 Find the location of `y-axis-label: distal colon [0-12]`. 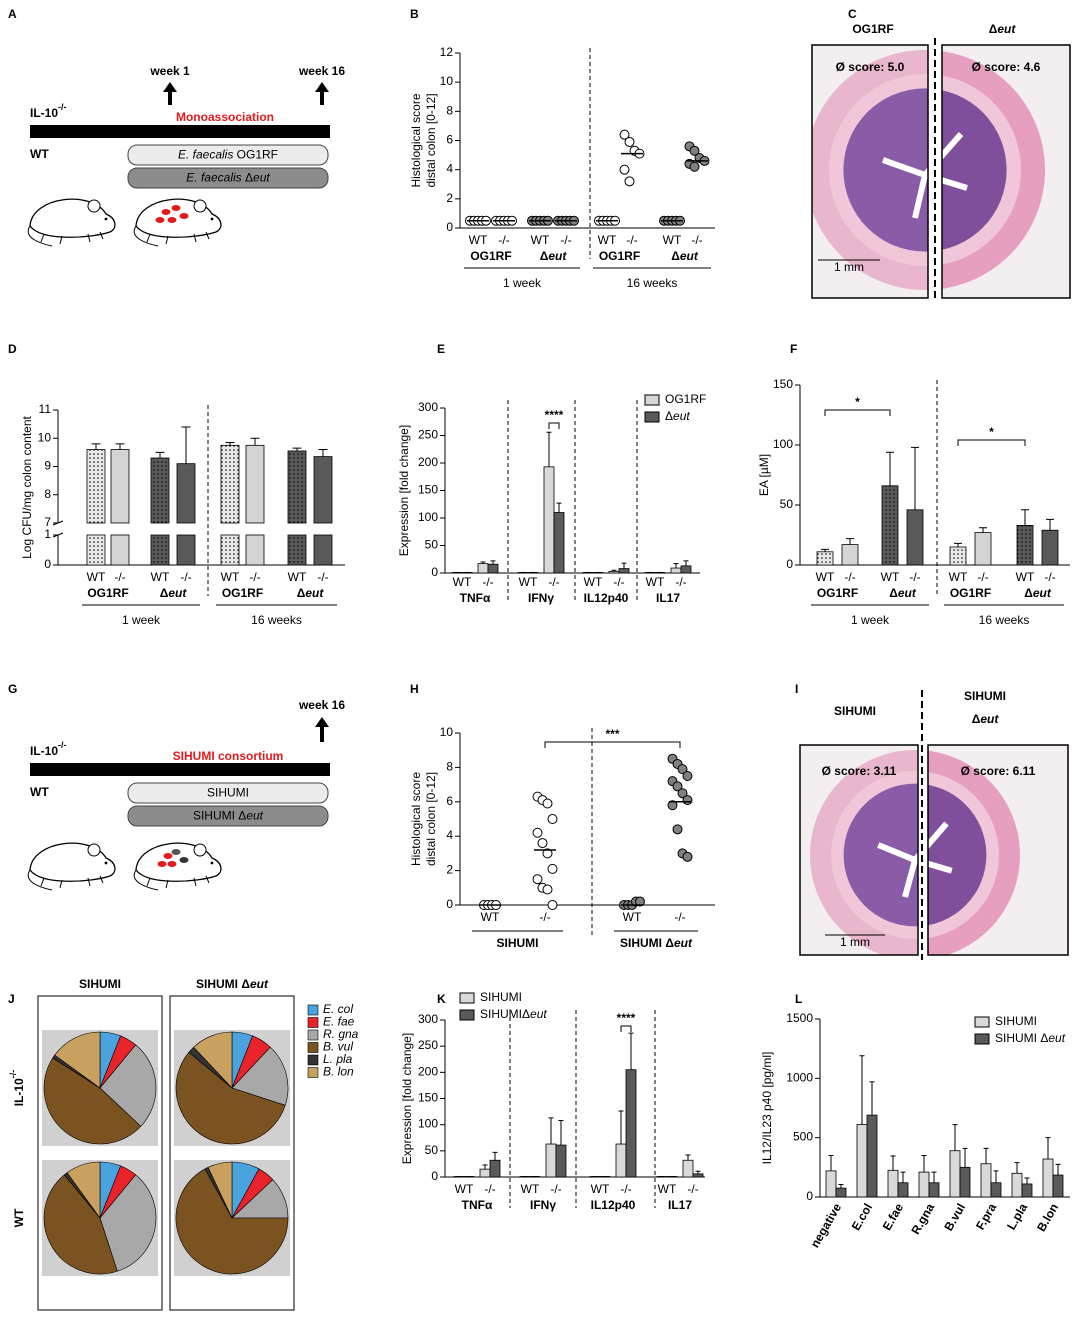

y-axis-label: distal colon [0-12] is located at coordinates (431, 140).